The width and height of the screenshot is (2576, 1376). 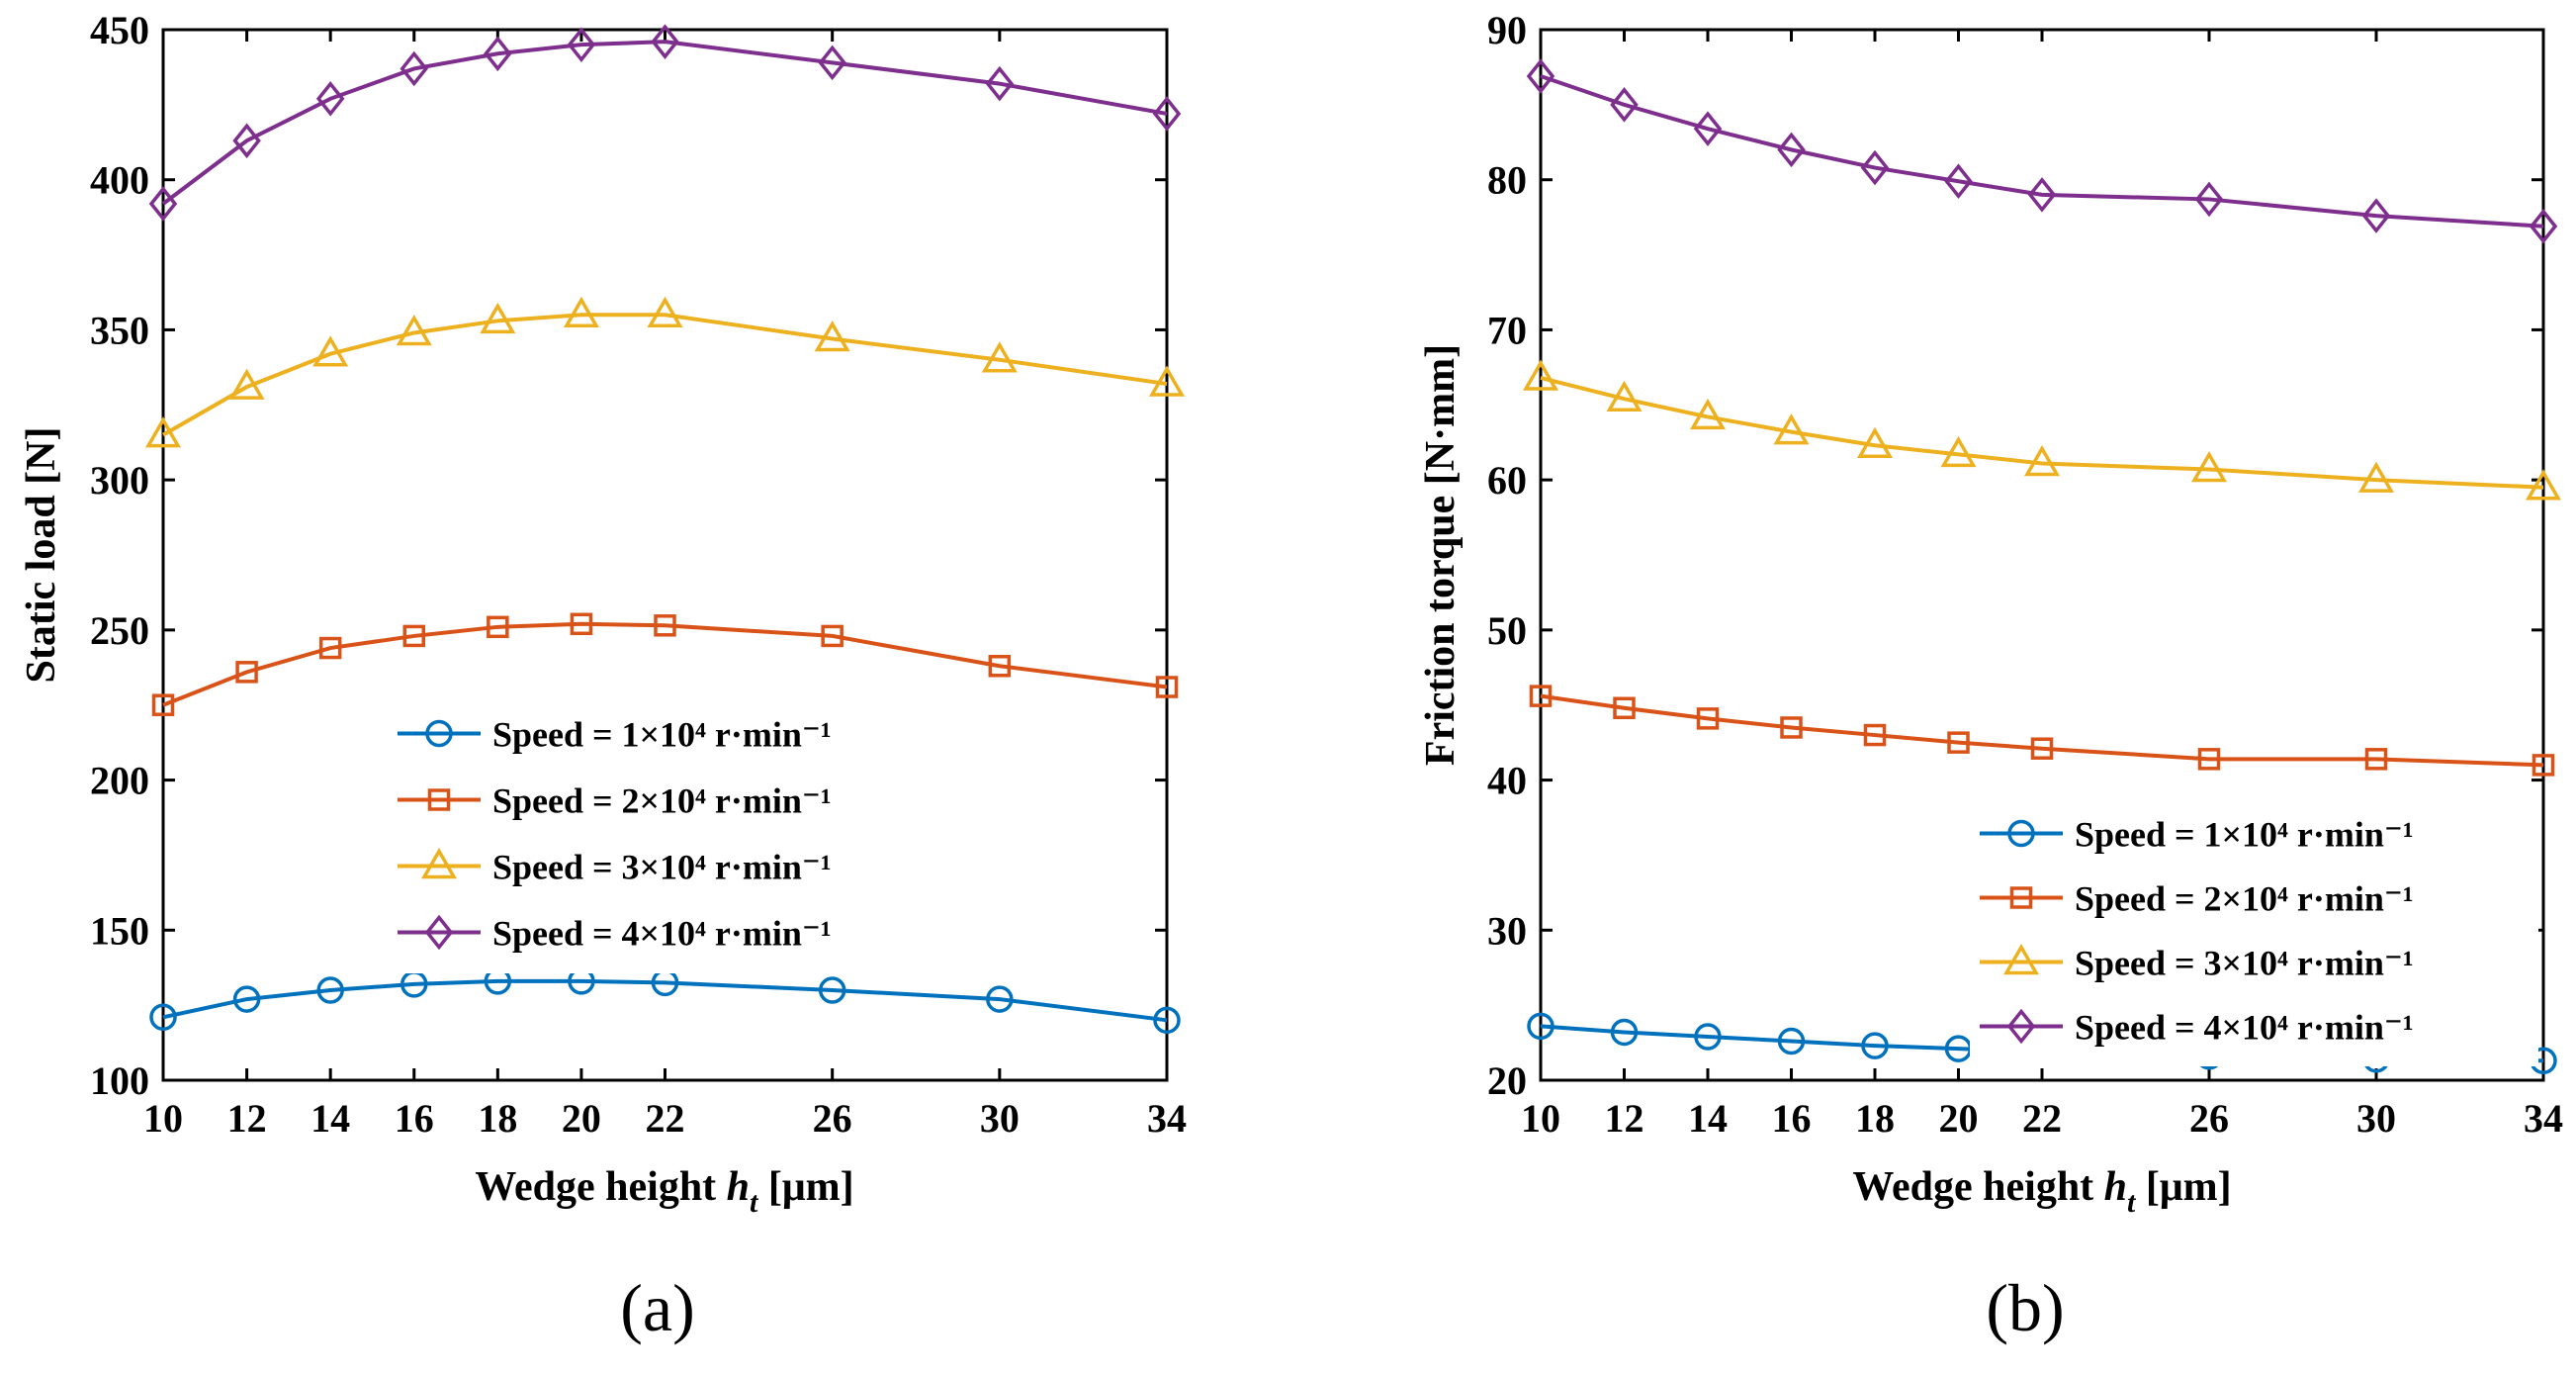 I want to click on y-tick-label: 350, so click(x=119, y=330).